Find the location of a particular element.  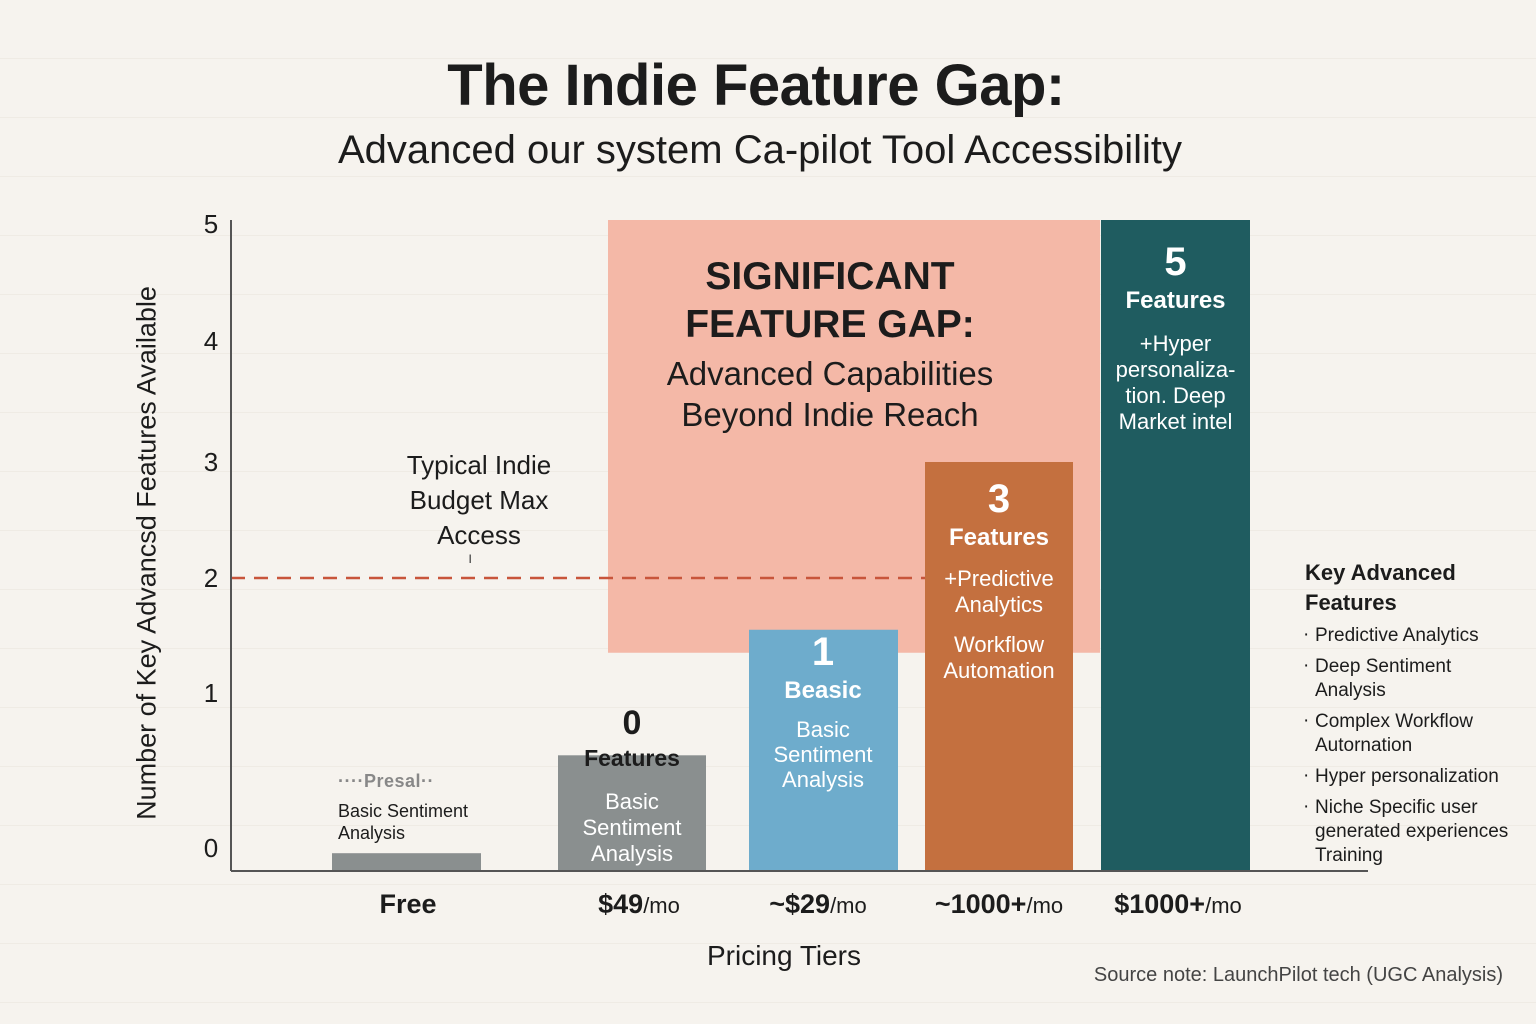

bar-1000-plus-features-label: Features is located at coordinates (1175, 300).